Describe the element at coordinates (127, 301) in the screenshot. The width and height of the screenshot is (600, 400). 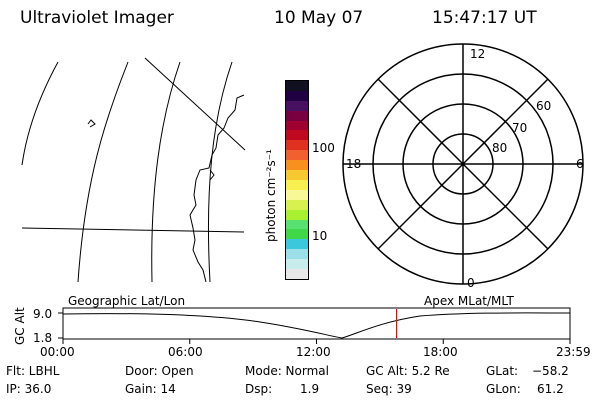
I see `timeline-left-label: Geographic Lat/Lon` at that location.